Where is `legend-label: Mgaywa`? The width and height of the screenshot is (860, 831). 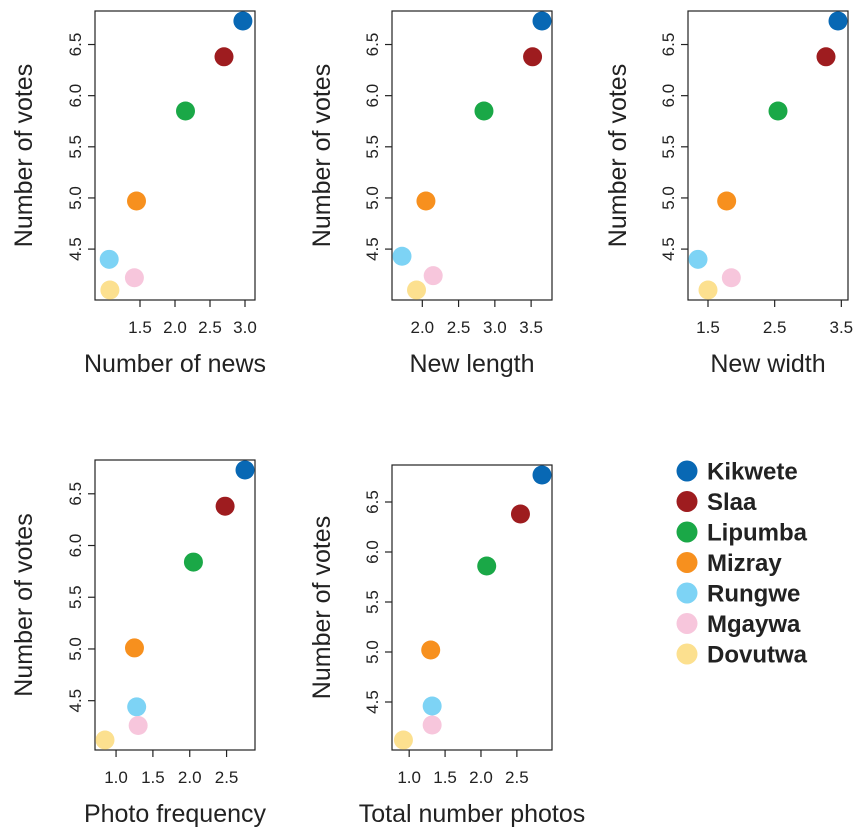 legend-label: Mgaywa is located at coordinates (754, 624).